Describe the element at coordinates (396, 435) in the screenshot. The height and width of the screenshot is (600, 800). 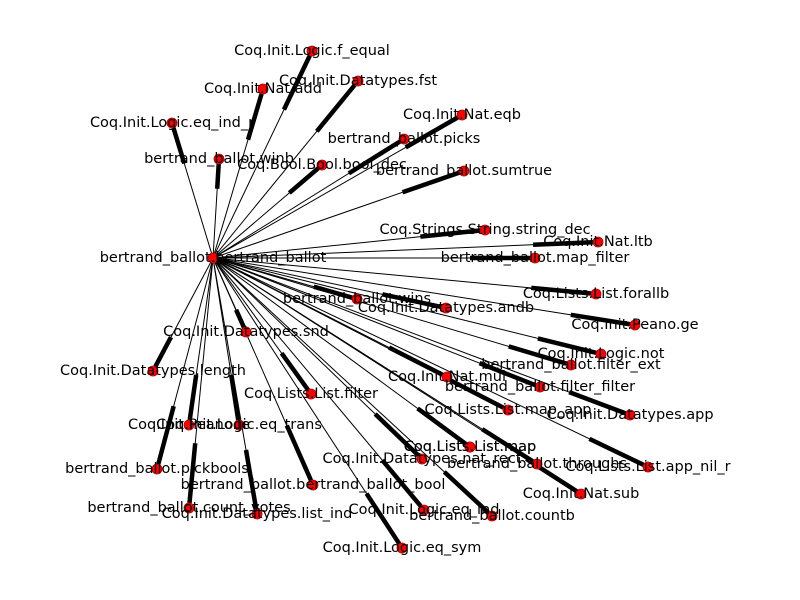
I see `edge-arrowhead-coq-init-datatypes-nat-rect` at that location.